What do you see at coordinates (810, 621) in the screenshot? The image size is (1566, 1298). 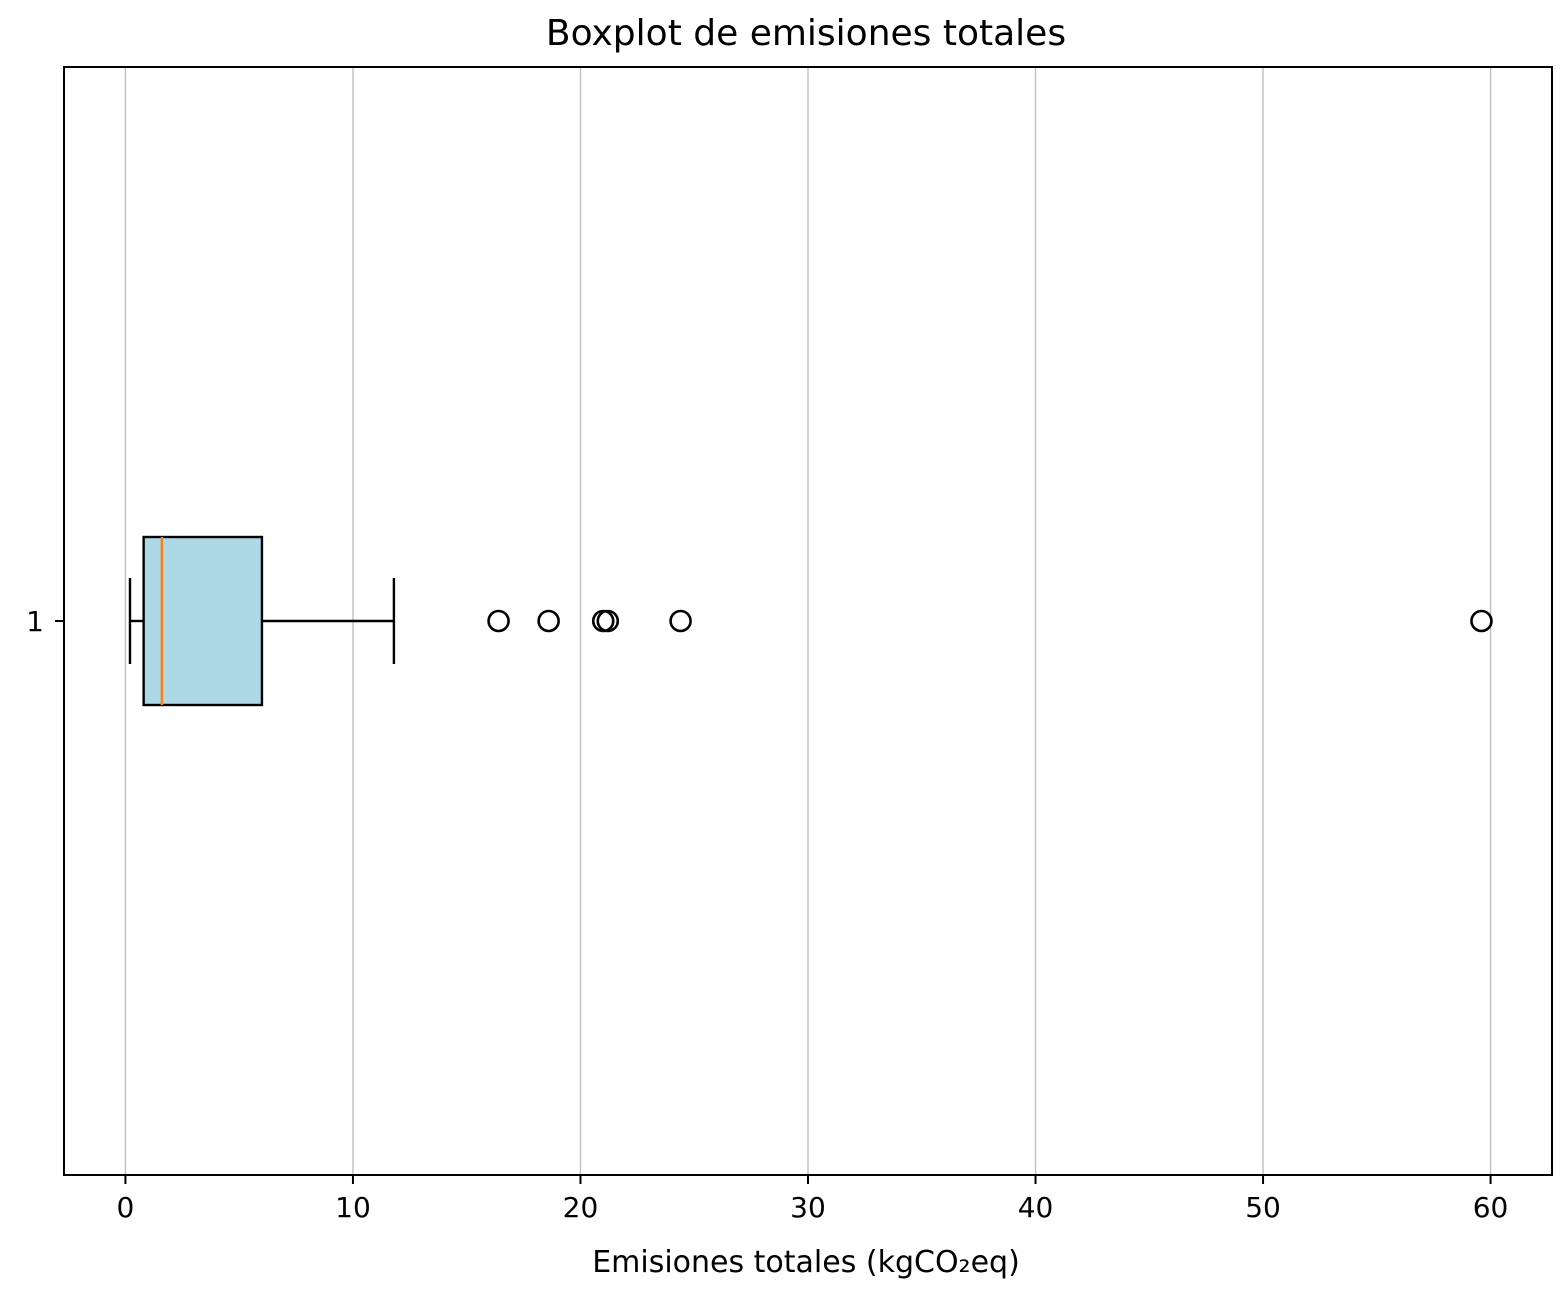 I see `plot-area` at bounding box center [810, 621].